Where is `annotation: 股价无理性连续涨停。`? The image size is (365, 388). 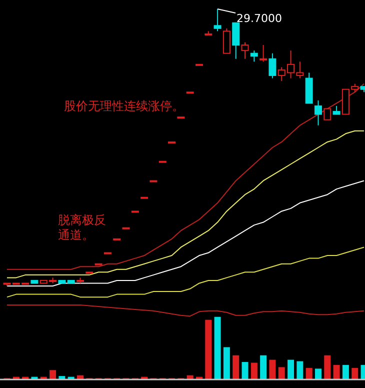
annotation: 股价无理性连续涨停。 is located at coordinates (124, 106).